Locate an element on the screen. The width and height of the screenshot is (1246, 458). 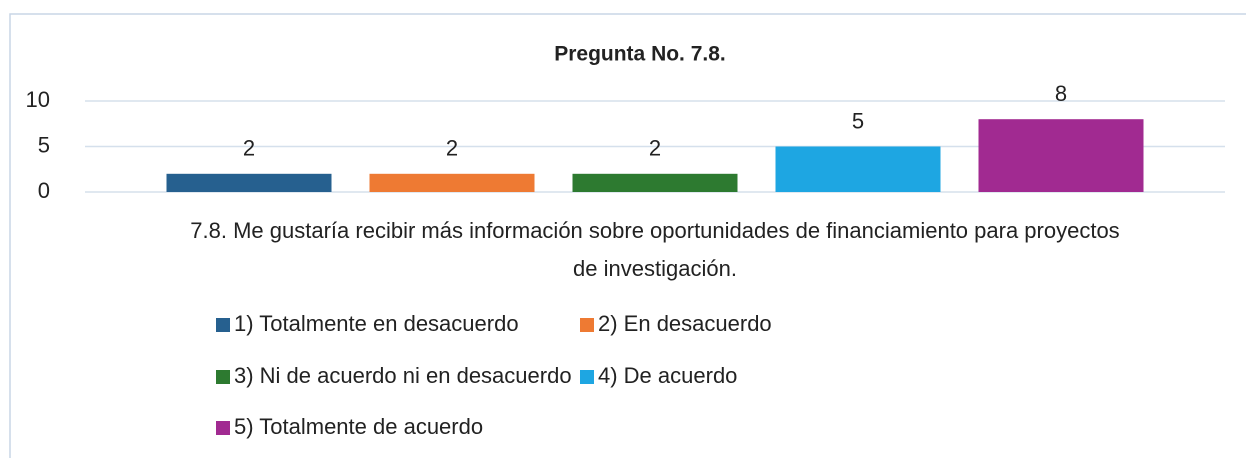
legend-label: 3) Ni de acuerdo ni en desacuerdo is located at coordinates (403, 375).